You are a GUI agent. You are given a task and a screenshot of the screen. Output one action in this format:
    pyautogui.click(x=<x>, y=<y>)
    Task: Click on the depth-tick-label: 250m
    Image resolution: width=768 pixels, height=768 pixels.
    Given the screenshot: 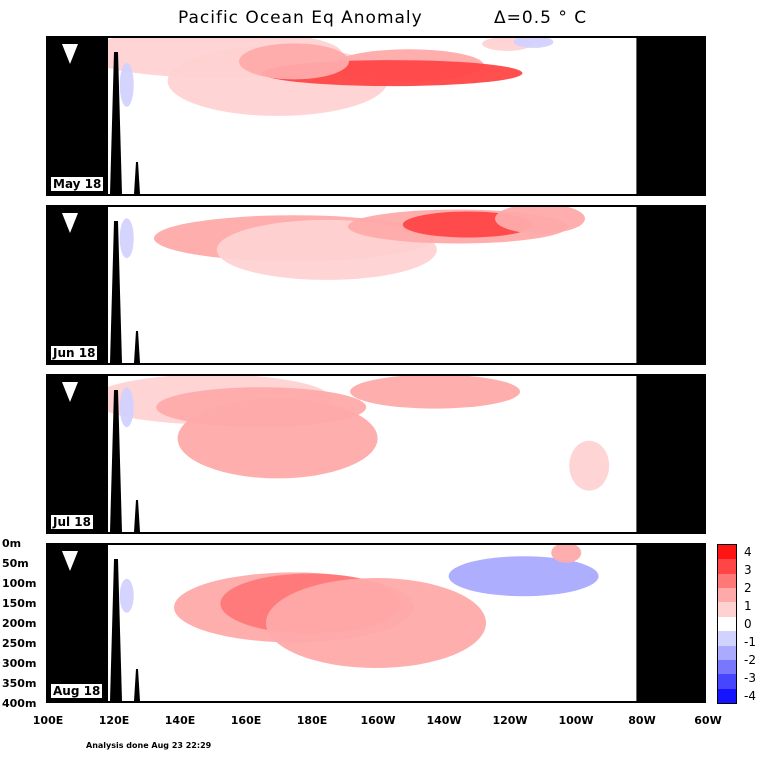 What is the action you would take?
    pyautogui.click(x=19, y=643)
    